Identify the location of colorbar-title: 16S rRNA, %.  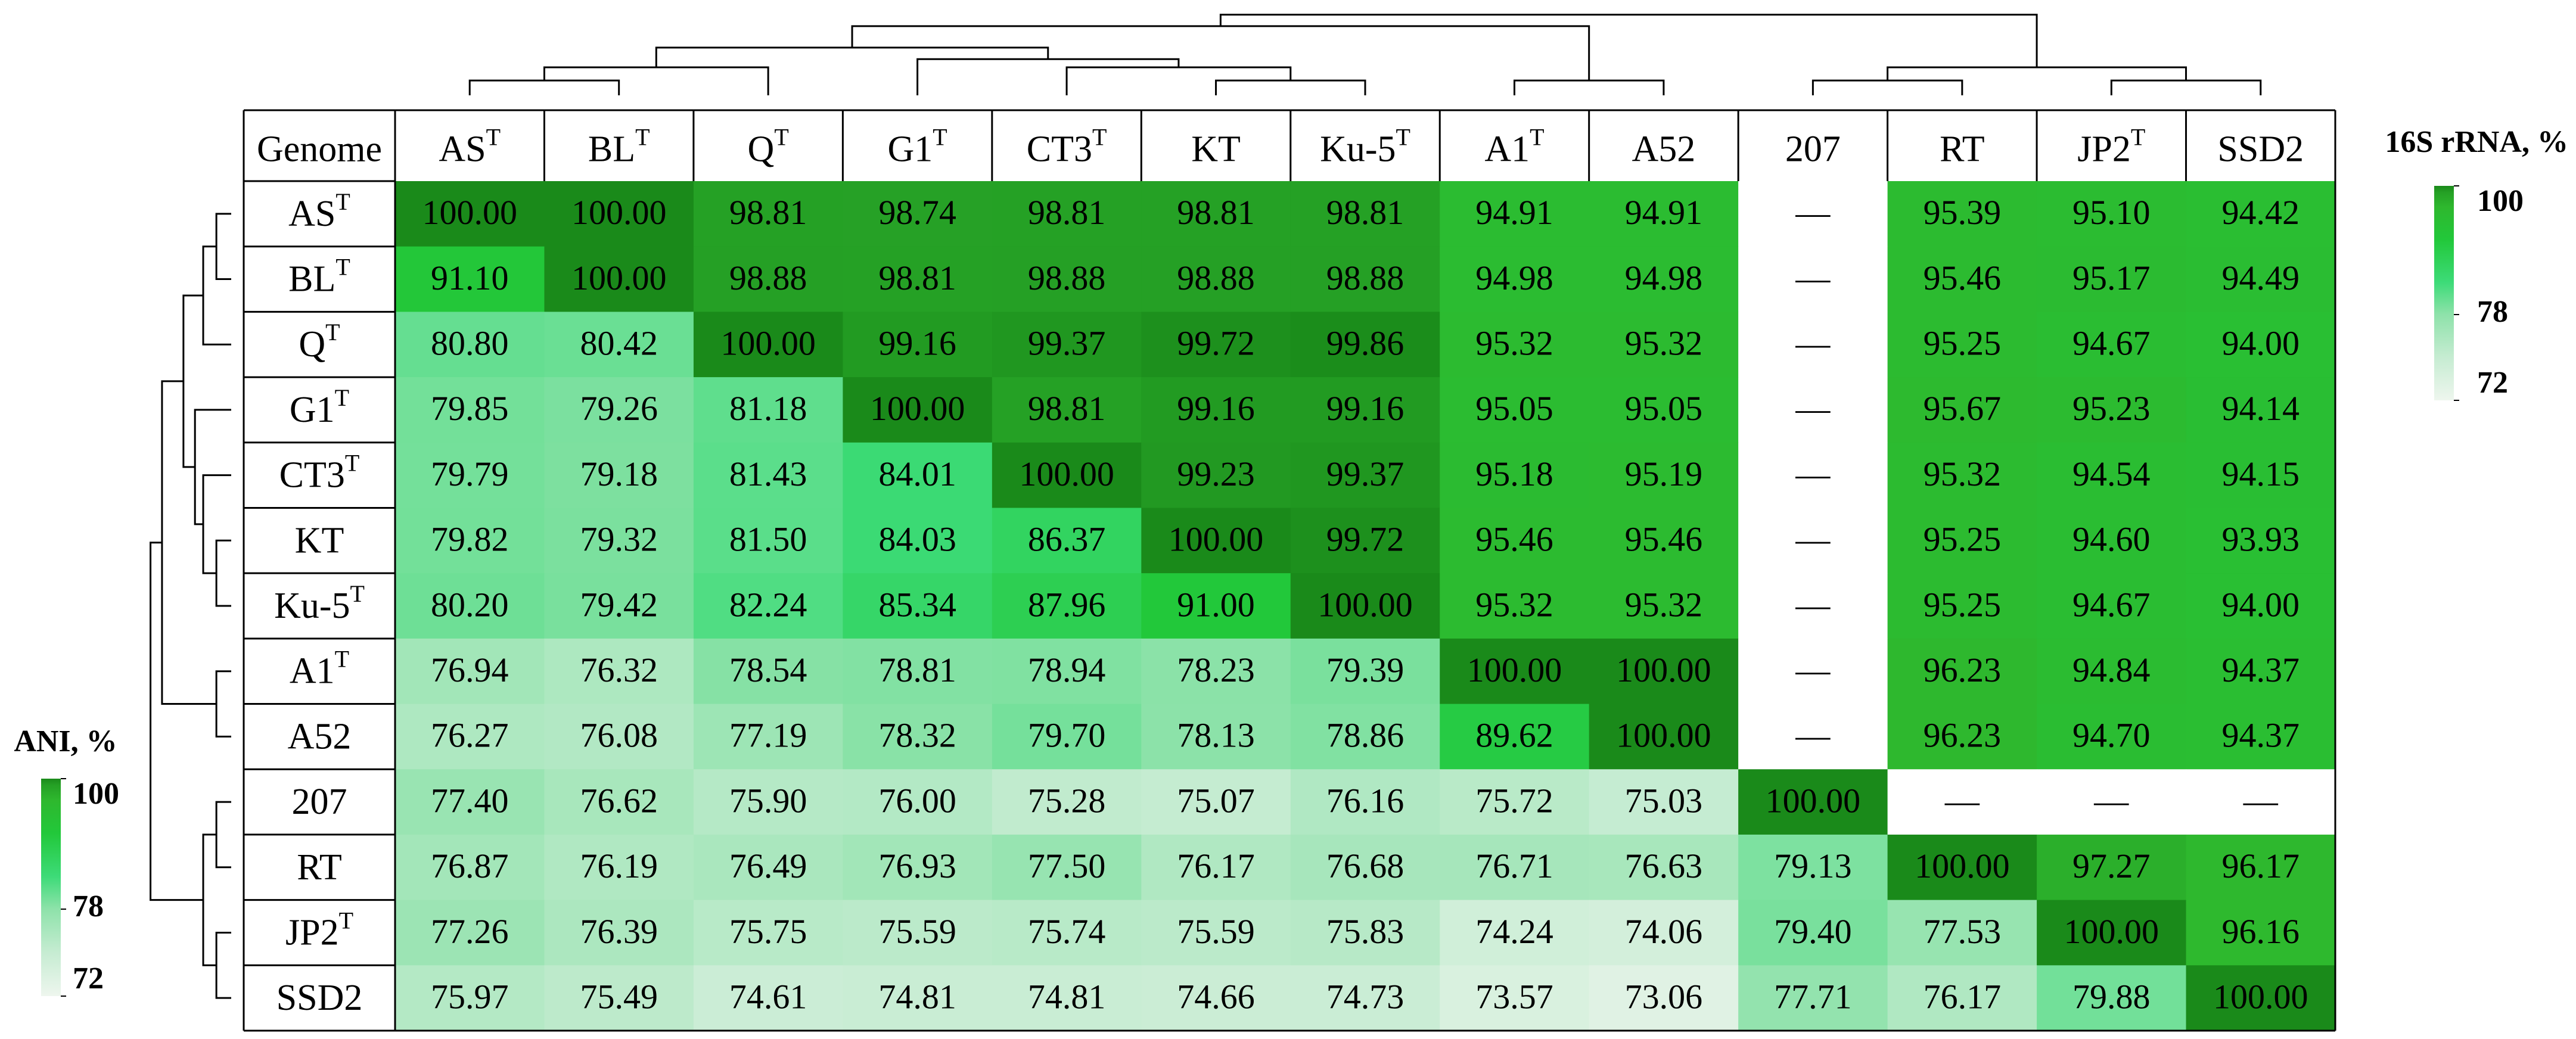
(2476, 142).